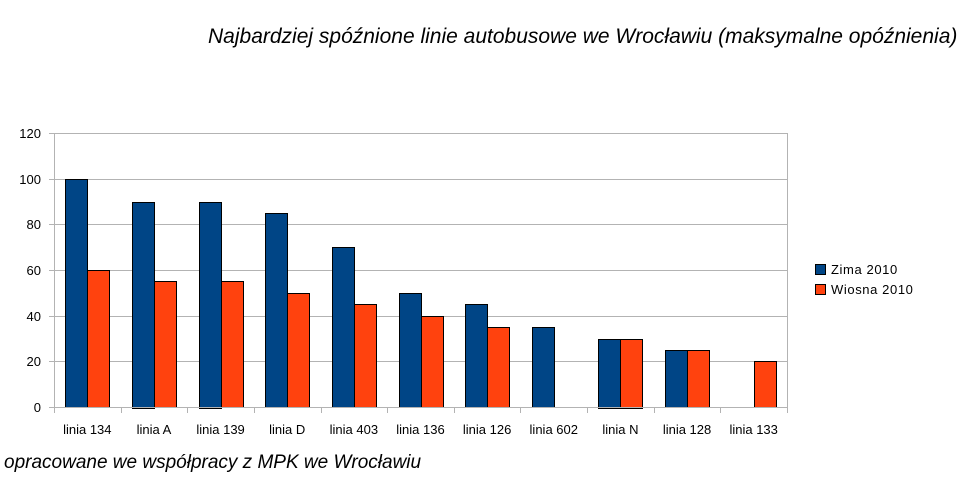 This screenshot has height=494, width=980. I want to click on x-tick-label: linia 133, so click(753, 429).